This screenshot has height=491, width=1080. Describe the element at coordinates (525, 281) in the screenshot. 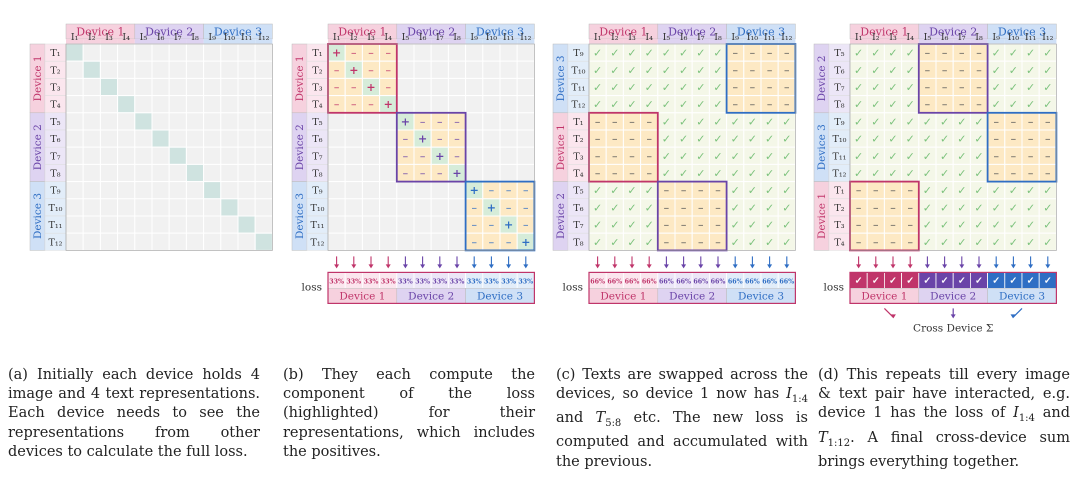

I see `loss-value: 33%` at that location.